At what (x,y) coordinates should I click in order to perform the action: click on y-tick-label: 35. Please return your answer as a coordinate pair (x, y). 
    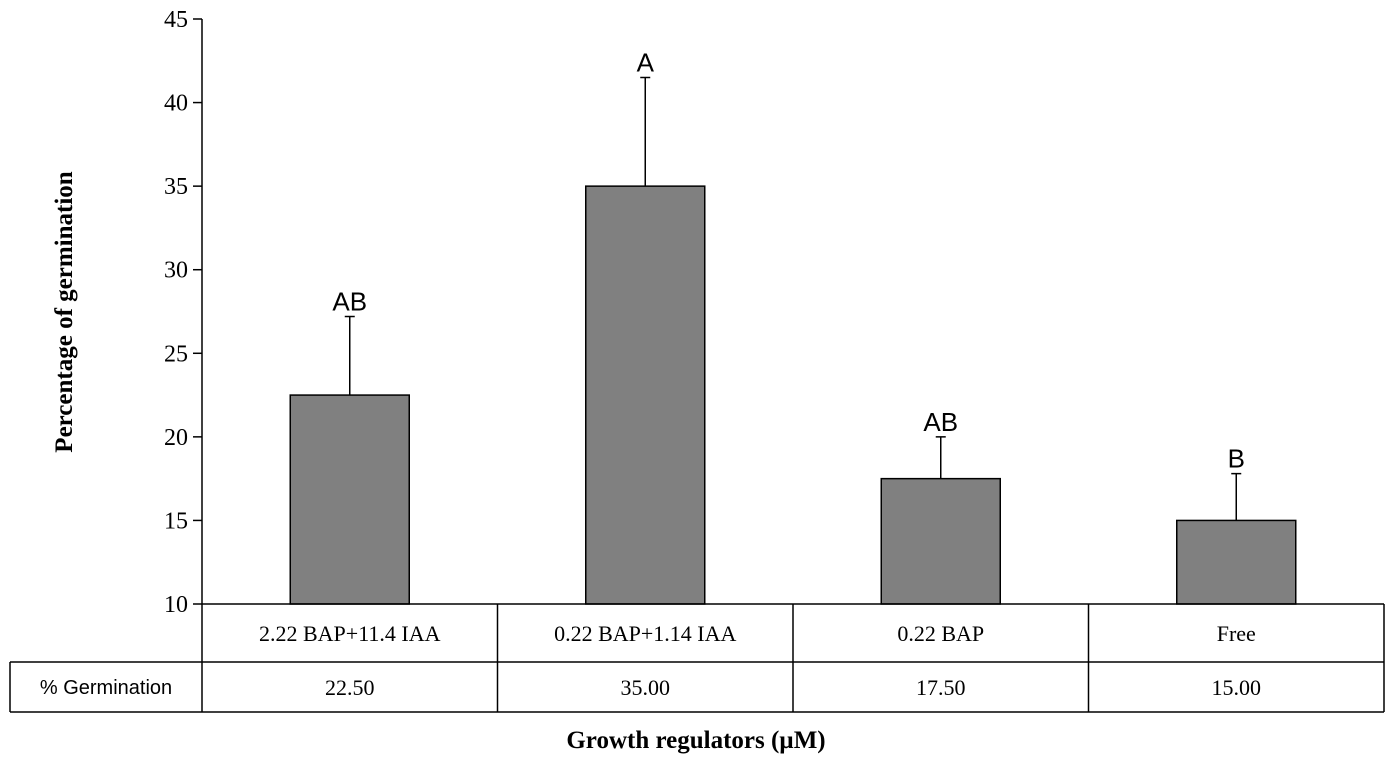
    Looking at the image, I should click on (176, 187).